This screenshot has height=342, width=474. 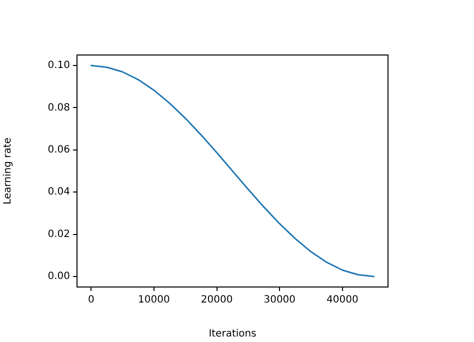 What do you see at coordinates (59, 276) in the screenshot?
I see `y-tick-label: 0.00` at bounding box center [59, 276].